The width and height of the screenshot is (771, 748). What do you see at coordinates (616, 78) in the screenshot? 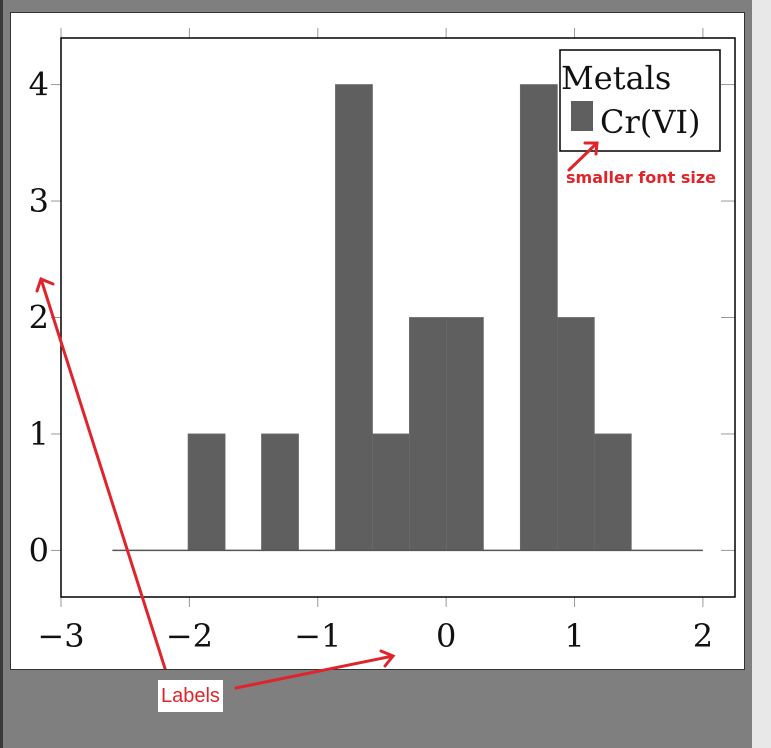
I see `legend-title: Metals` at bounding box center [616, 78].